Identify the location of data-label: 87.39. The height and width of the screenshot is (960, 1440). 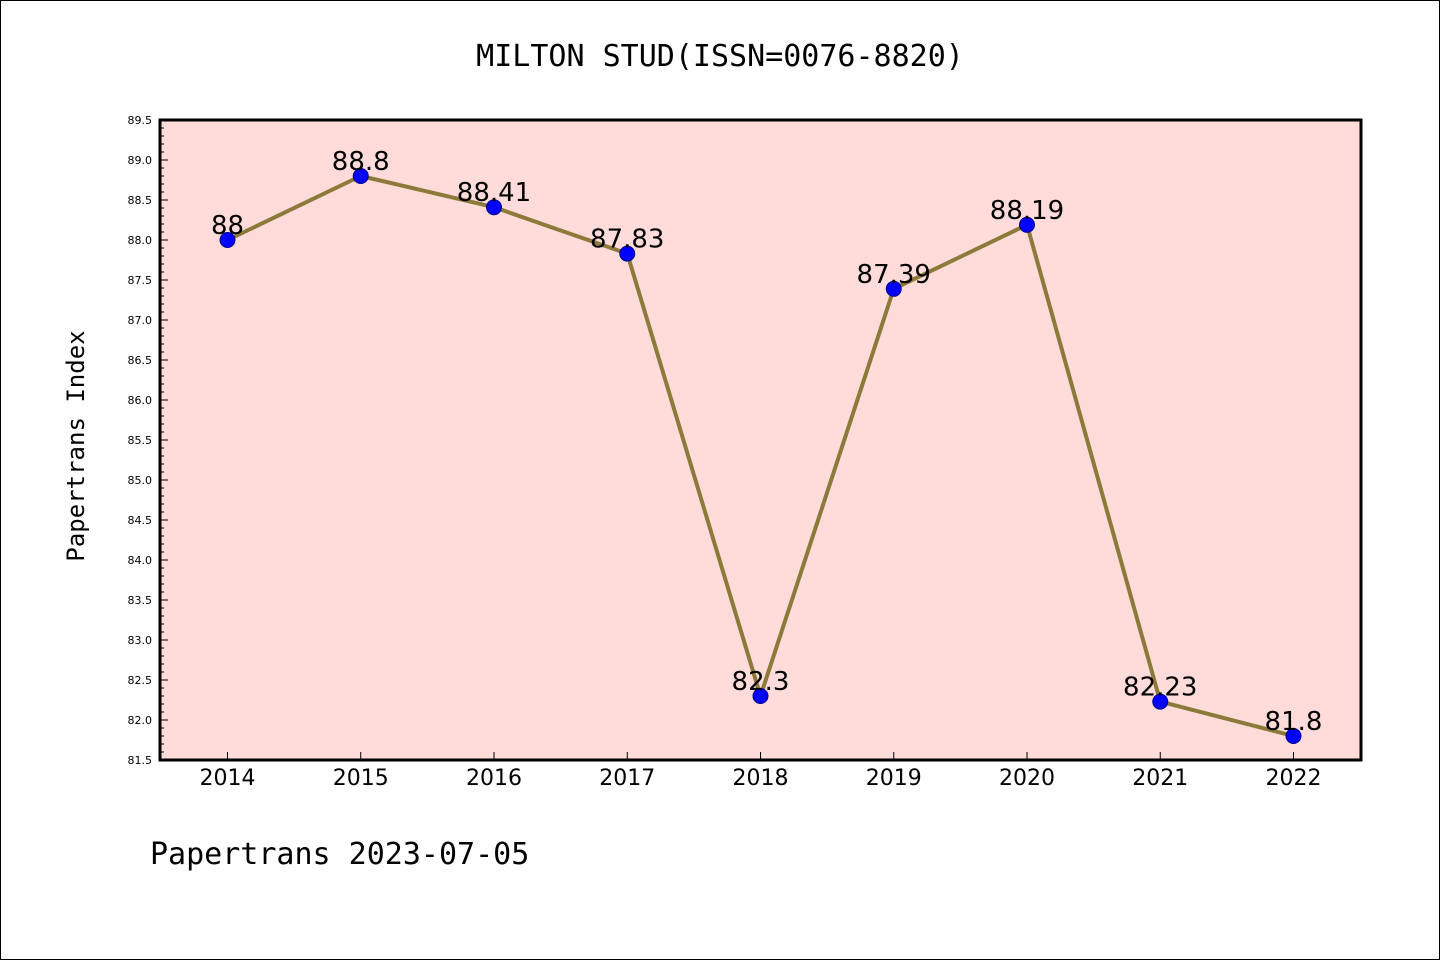
(894, 275).